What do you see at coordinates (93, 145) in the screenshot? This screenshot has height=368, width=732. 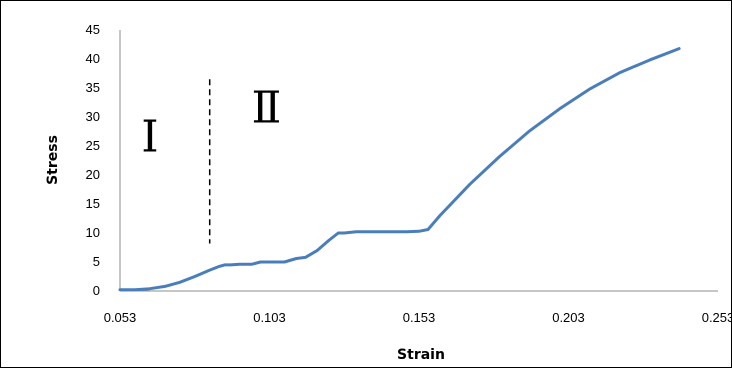 I see `y-tick-label: 25` at bounding box center [93, 145].